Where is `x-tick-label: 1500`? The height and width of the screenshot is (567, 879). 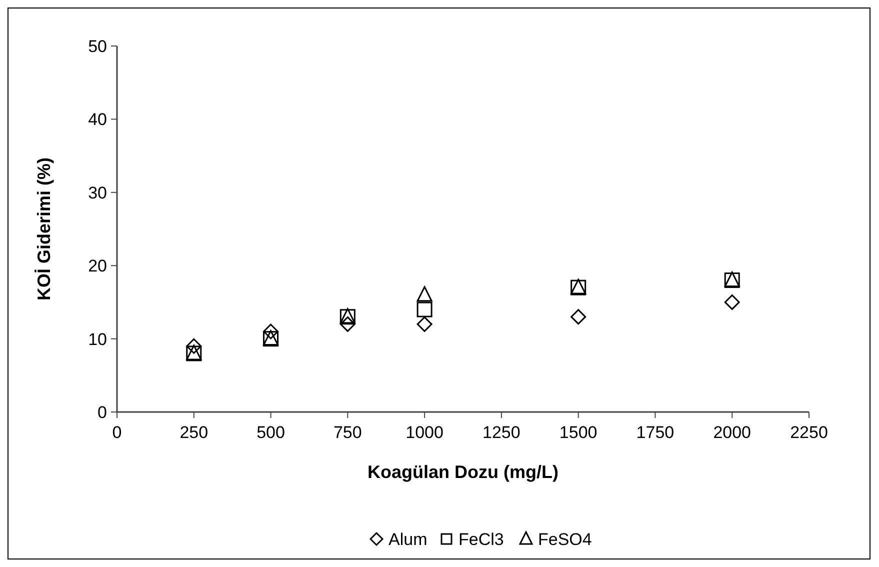
x-tick-label: 1500 is located at coordinates (578, 432).